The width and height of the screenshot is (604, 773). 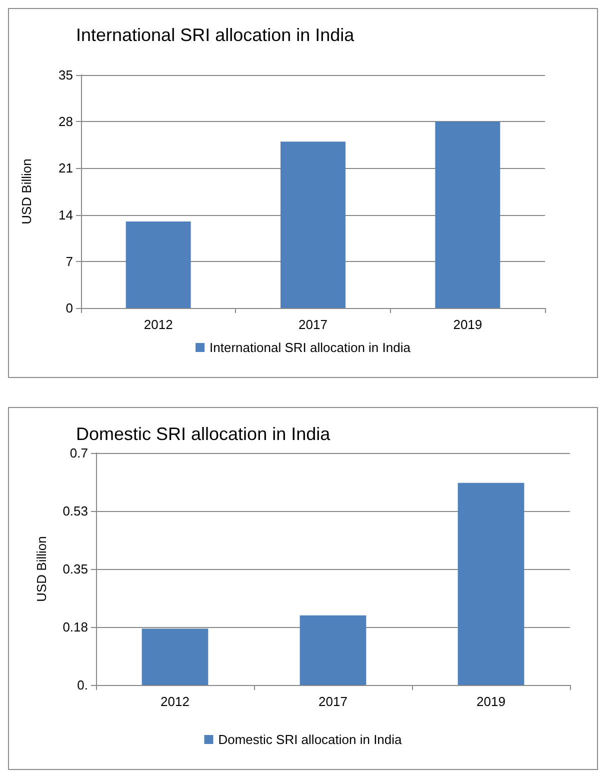 I want to click on y-tick-label: 7, so click(x=69, y=261).